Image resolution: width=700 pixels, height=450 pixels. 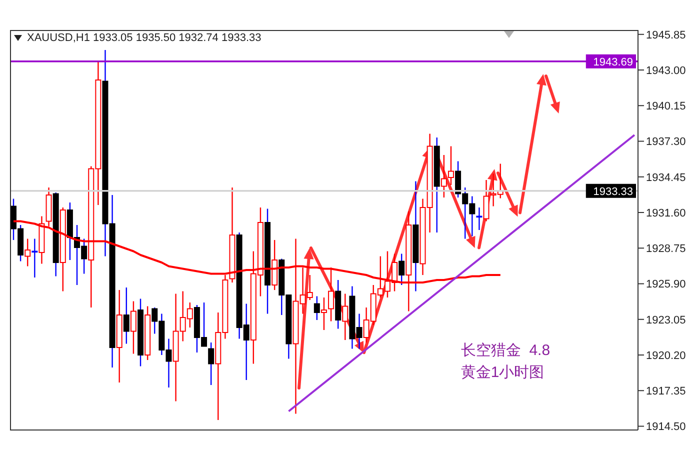 What do you see at coordinates (666, 70) in the screenshot?
I see `y-tick-label: 1943.00` at bounding box center [666, 70].